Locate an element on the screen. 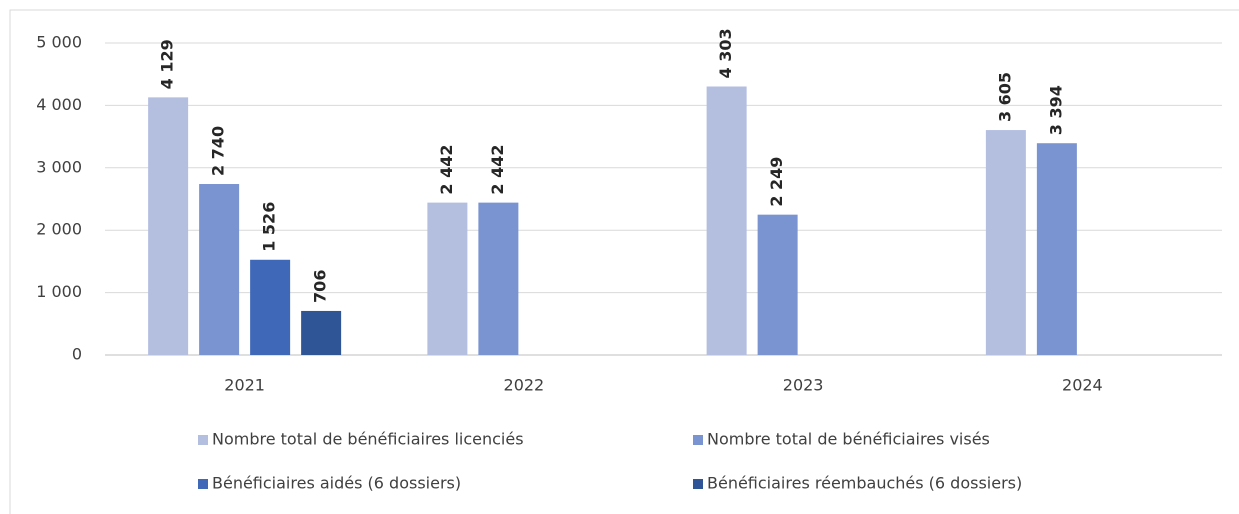 The image size is (1239, 514). data-label: 4 303 is located at coordinates (725, 53).